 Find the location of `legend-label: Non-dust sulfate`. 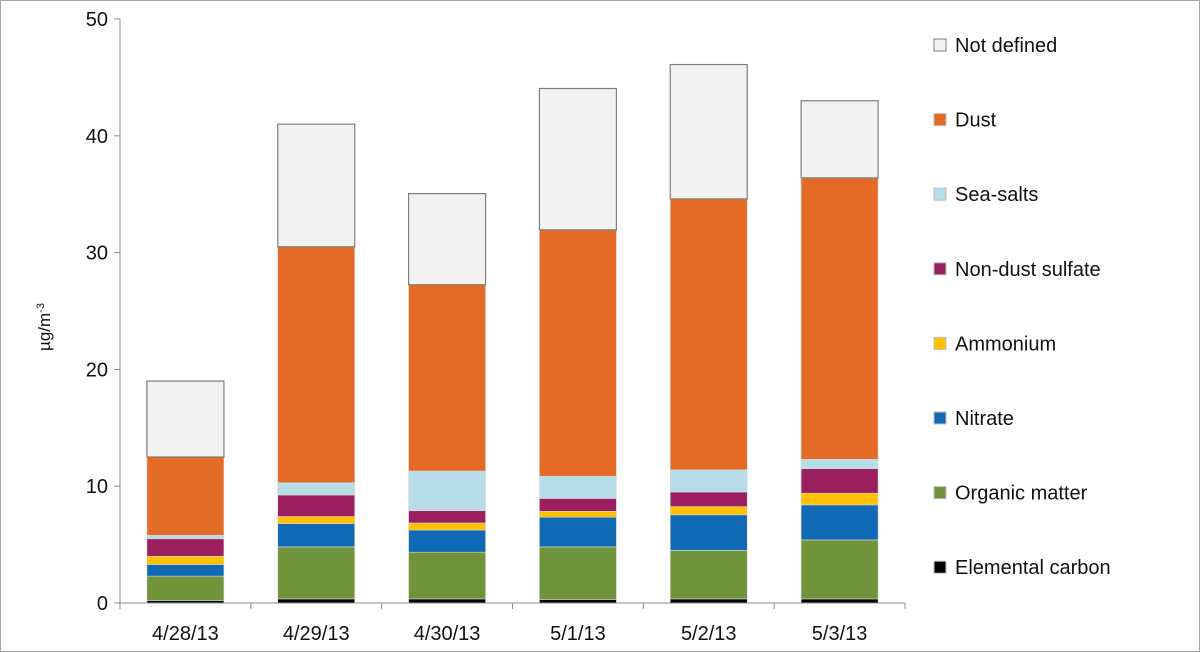

legend-label: Non-dust sulfate is located at coordinates (1028, 270).